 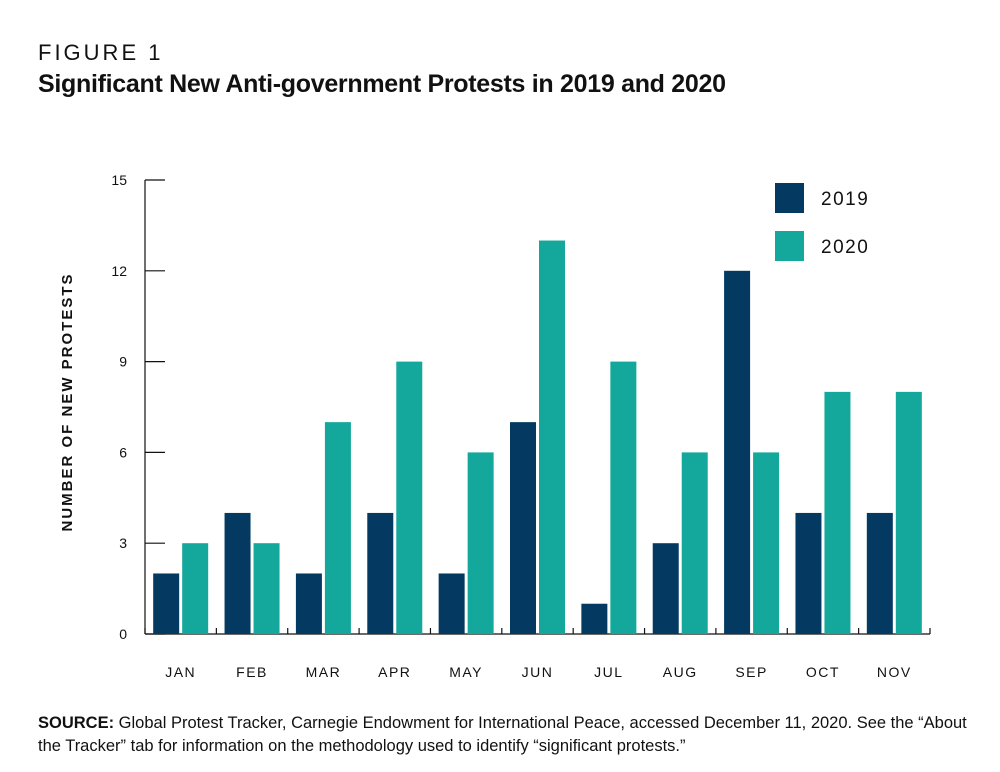 I want to click on y-tick-label: 0, so click(x=123, y=634).